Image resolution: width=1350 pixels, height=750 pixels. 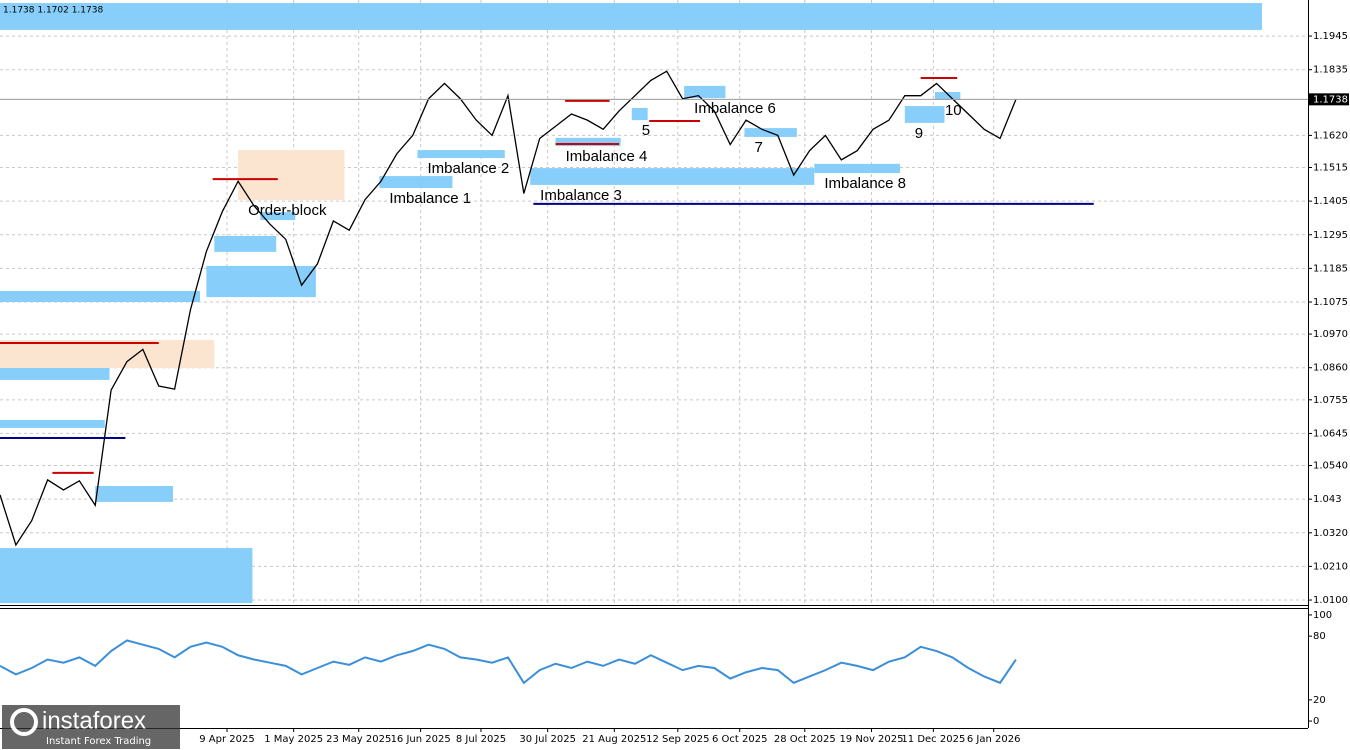 I want to click on y-tick-label: 1.0860, so click(x=1330, y=368).